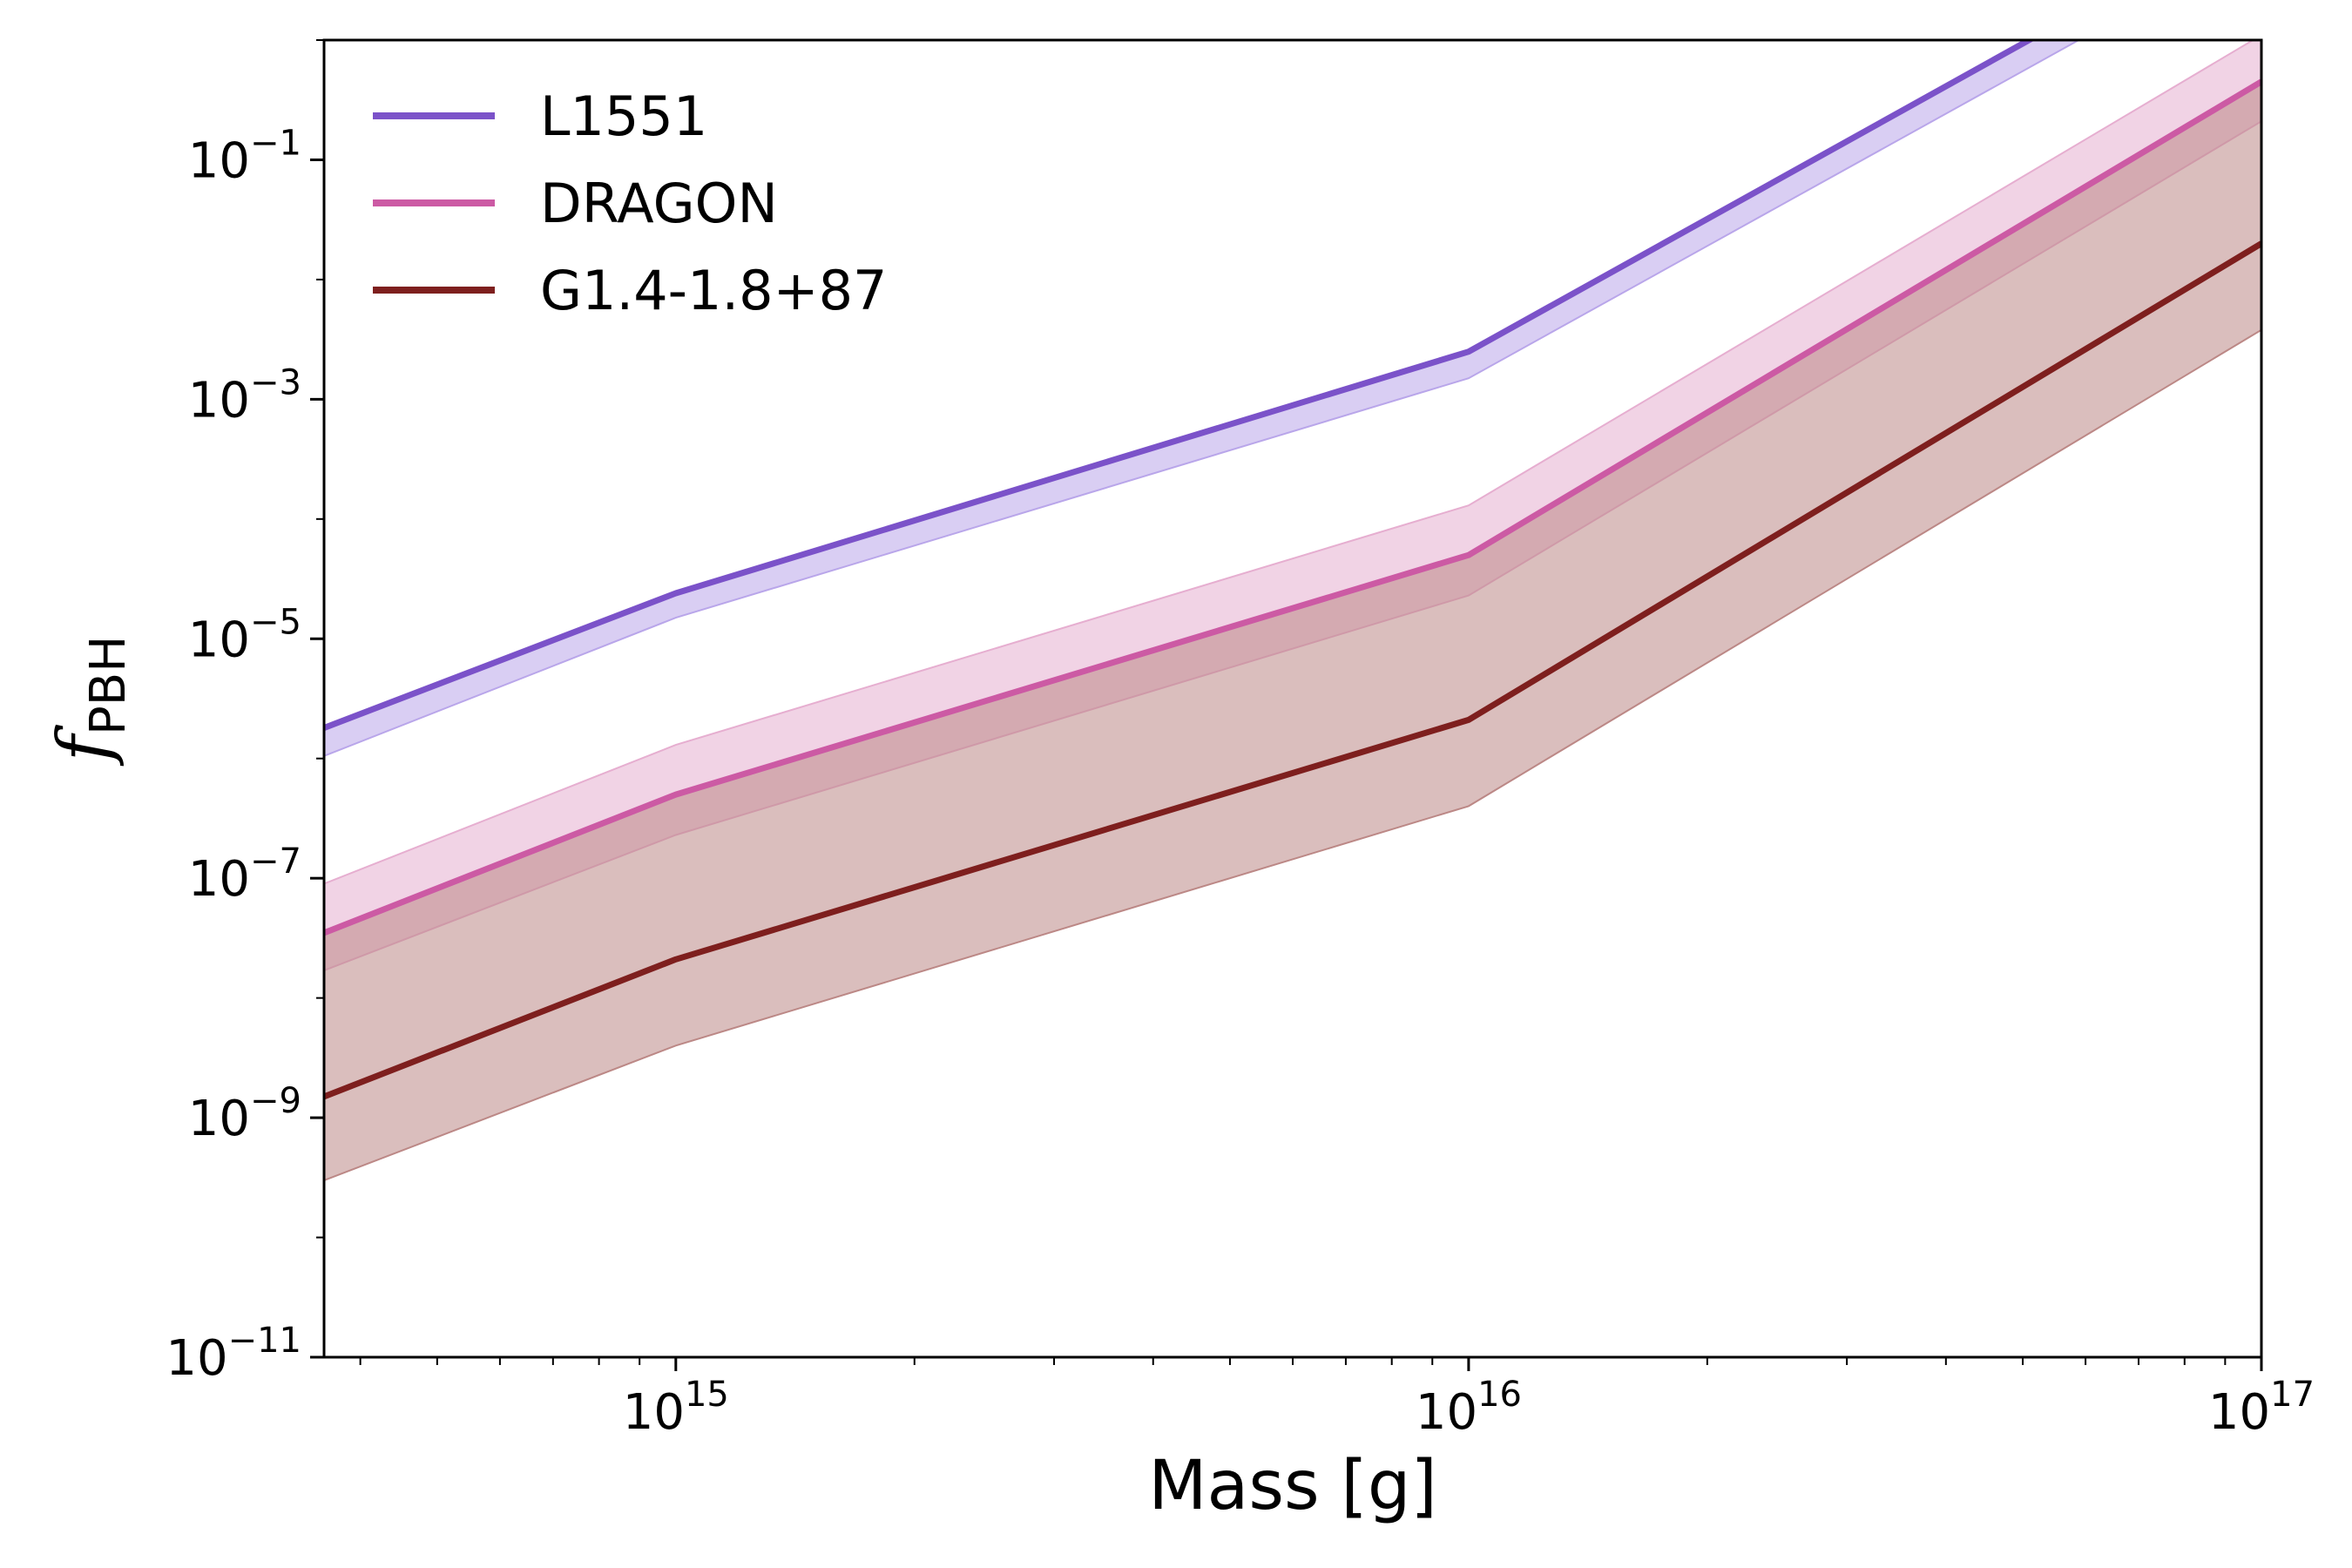  What do you see at coordinates (1337, 1399) in the screenshot?
I see `x-axis-ticks: 1015 1016 1017` at bounding box center [1337, 1399].